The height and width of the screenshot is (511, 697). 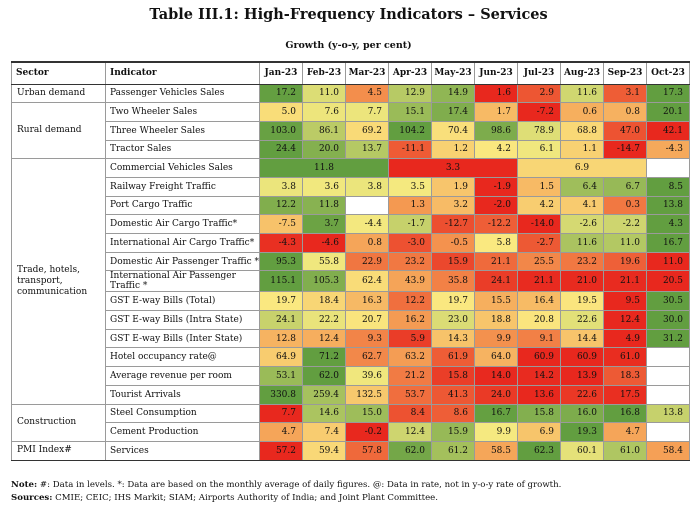 I want to click on value-cell: 12.4, so click(x=625, y=320).